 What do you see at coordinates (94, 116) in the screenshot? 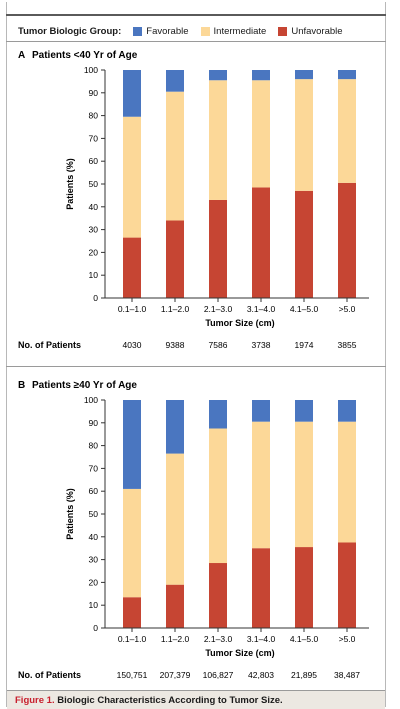
I see `panel-a-ytick-label-80: 80` at bounding box center [94, 116].